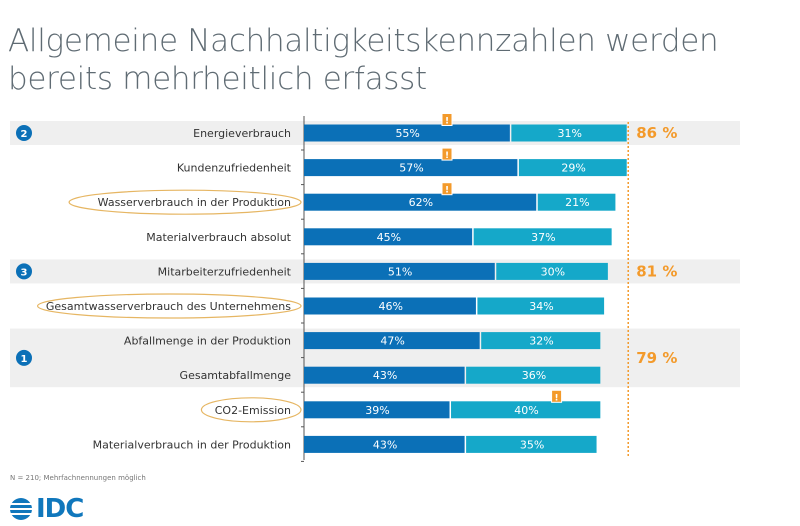 Image resolution: width=800 pixels, height=526 pixels. I want to click on data-label: 34%, so click(541, 306).